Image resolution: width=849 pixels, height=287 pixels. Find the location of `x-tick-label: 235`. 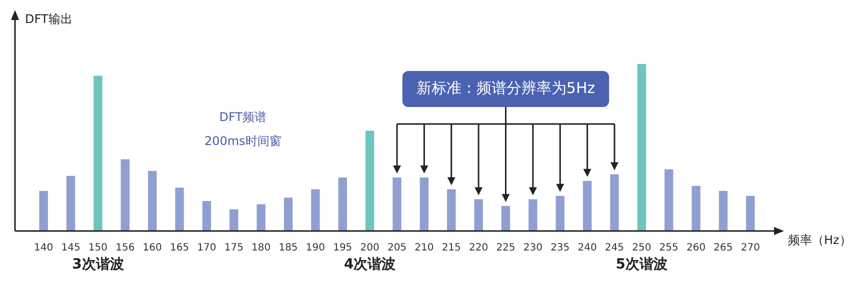

x-tick-label: 235 is located at coordinates (560, 248).